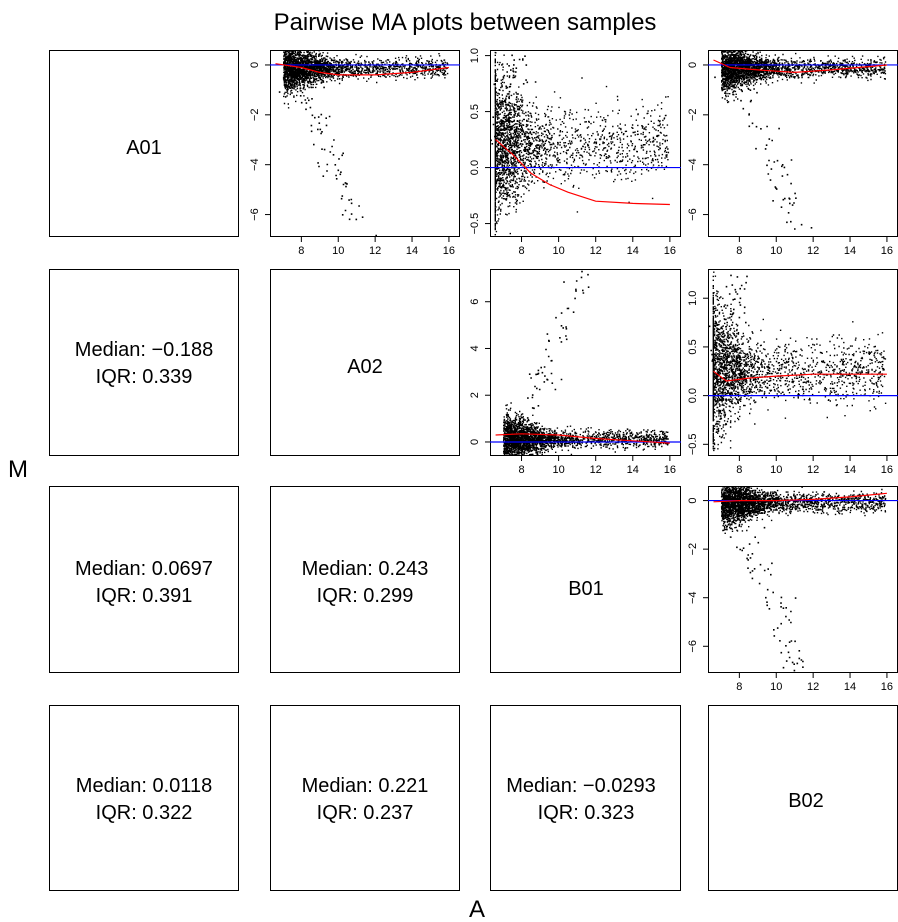 This screenshot has width=898, height=922. I want to click on y-tick-label-r0c2-0: 0.0, so click(475, 167).